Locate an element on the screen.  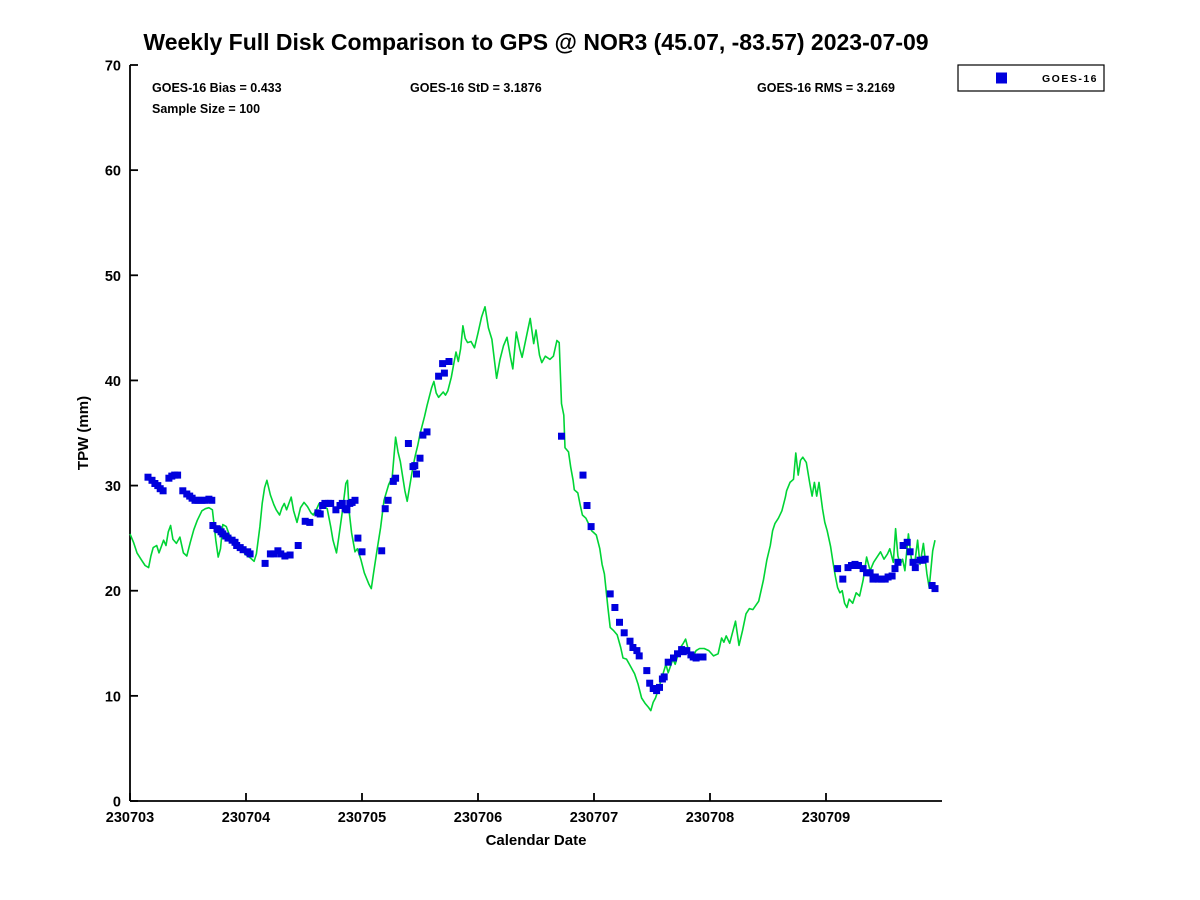
legend-box is located at coordinates (1031, 78).